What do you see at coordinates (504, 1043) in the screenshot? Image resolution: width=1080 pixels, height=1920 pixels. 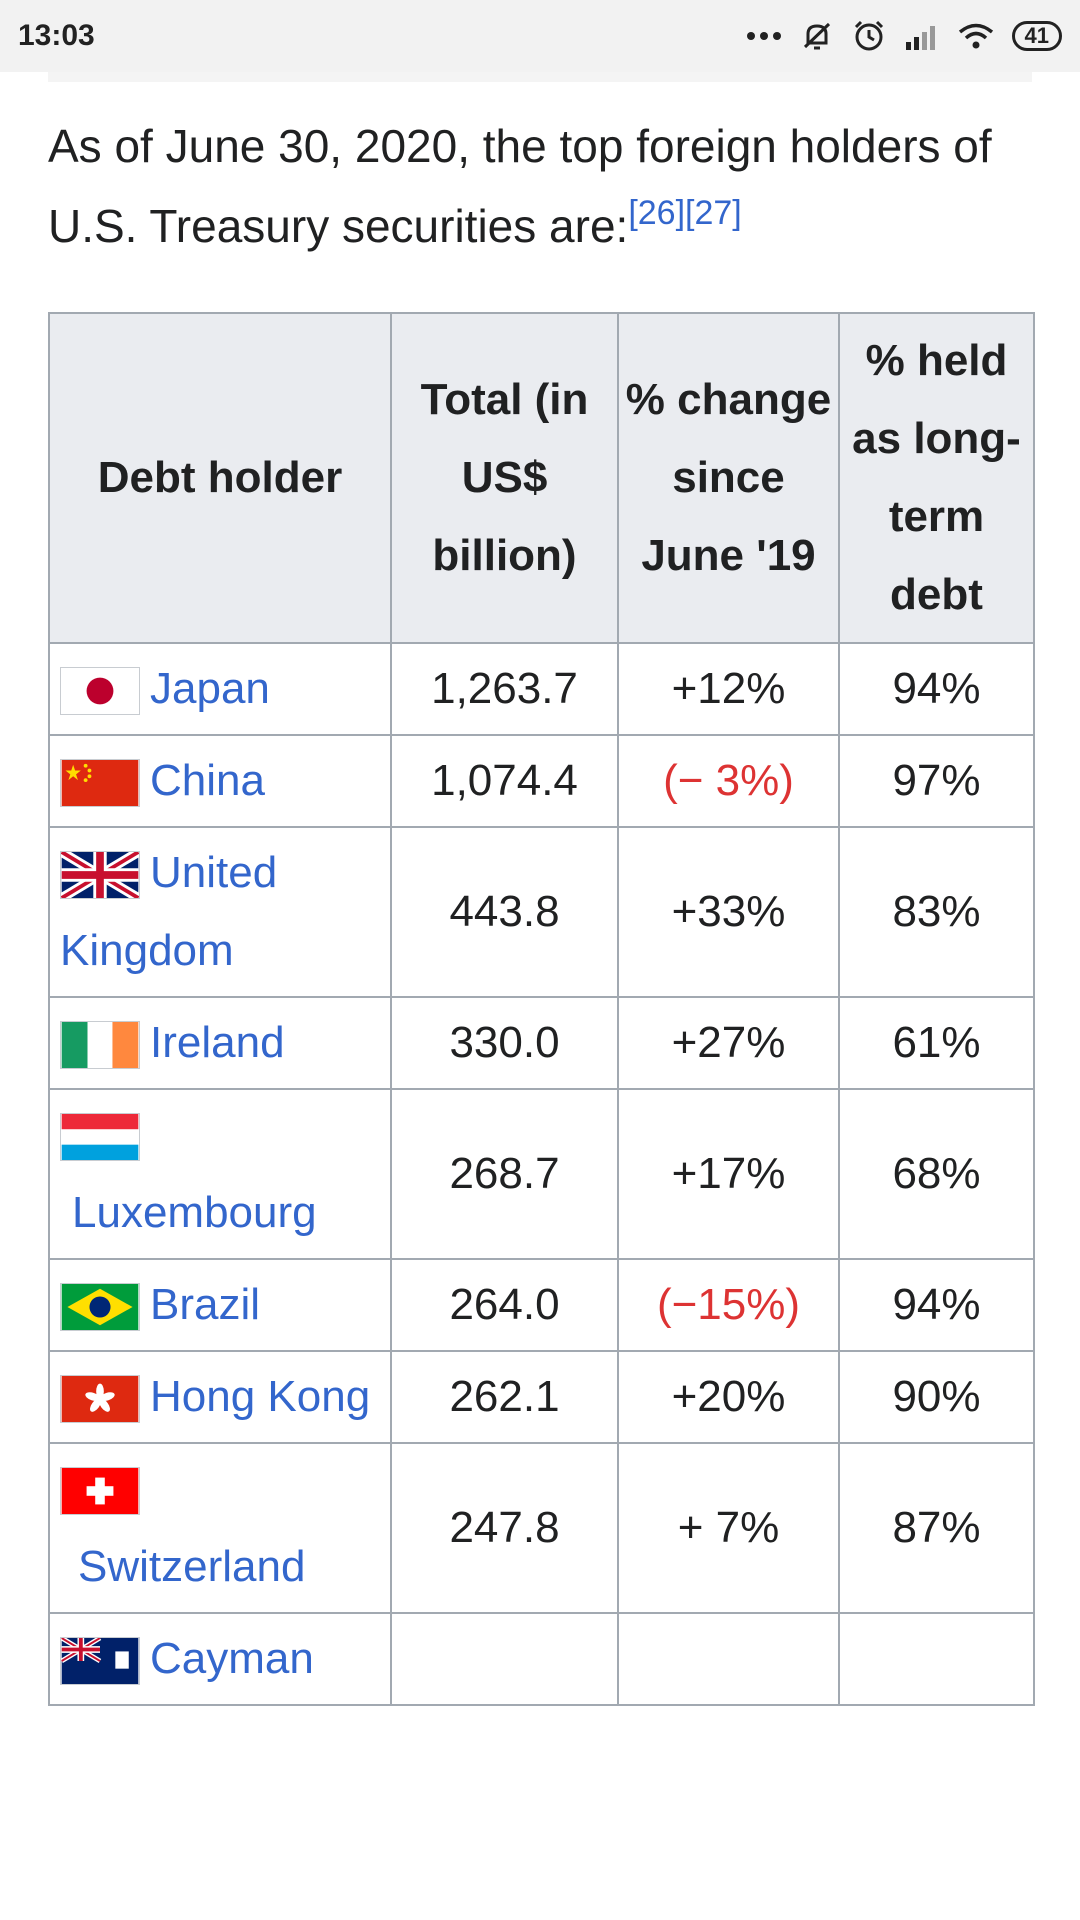 I see `total-cell: 330.0` at bounding box center [504, 1043].